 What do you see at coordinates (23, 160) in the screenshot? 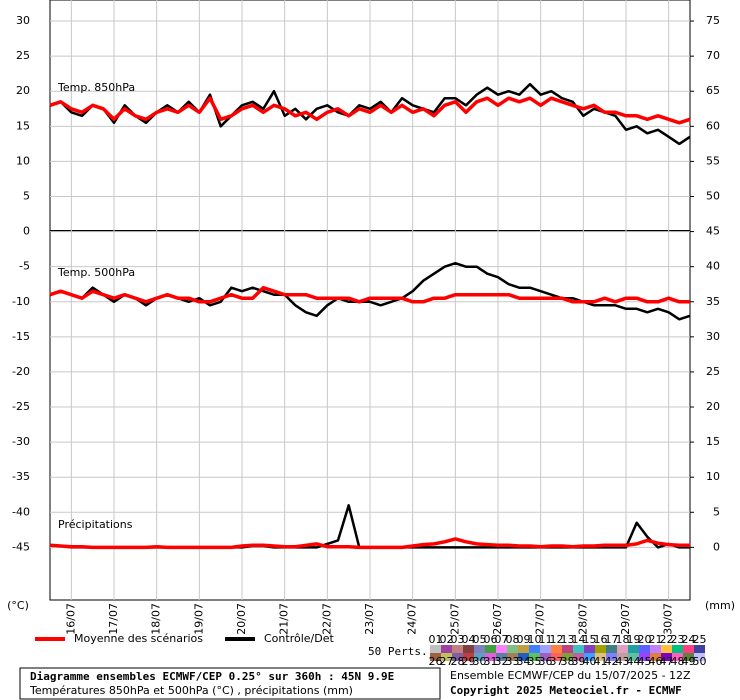
I see `y-tick-label: 10` at bounding box center [23, 160].